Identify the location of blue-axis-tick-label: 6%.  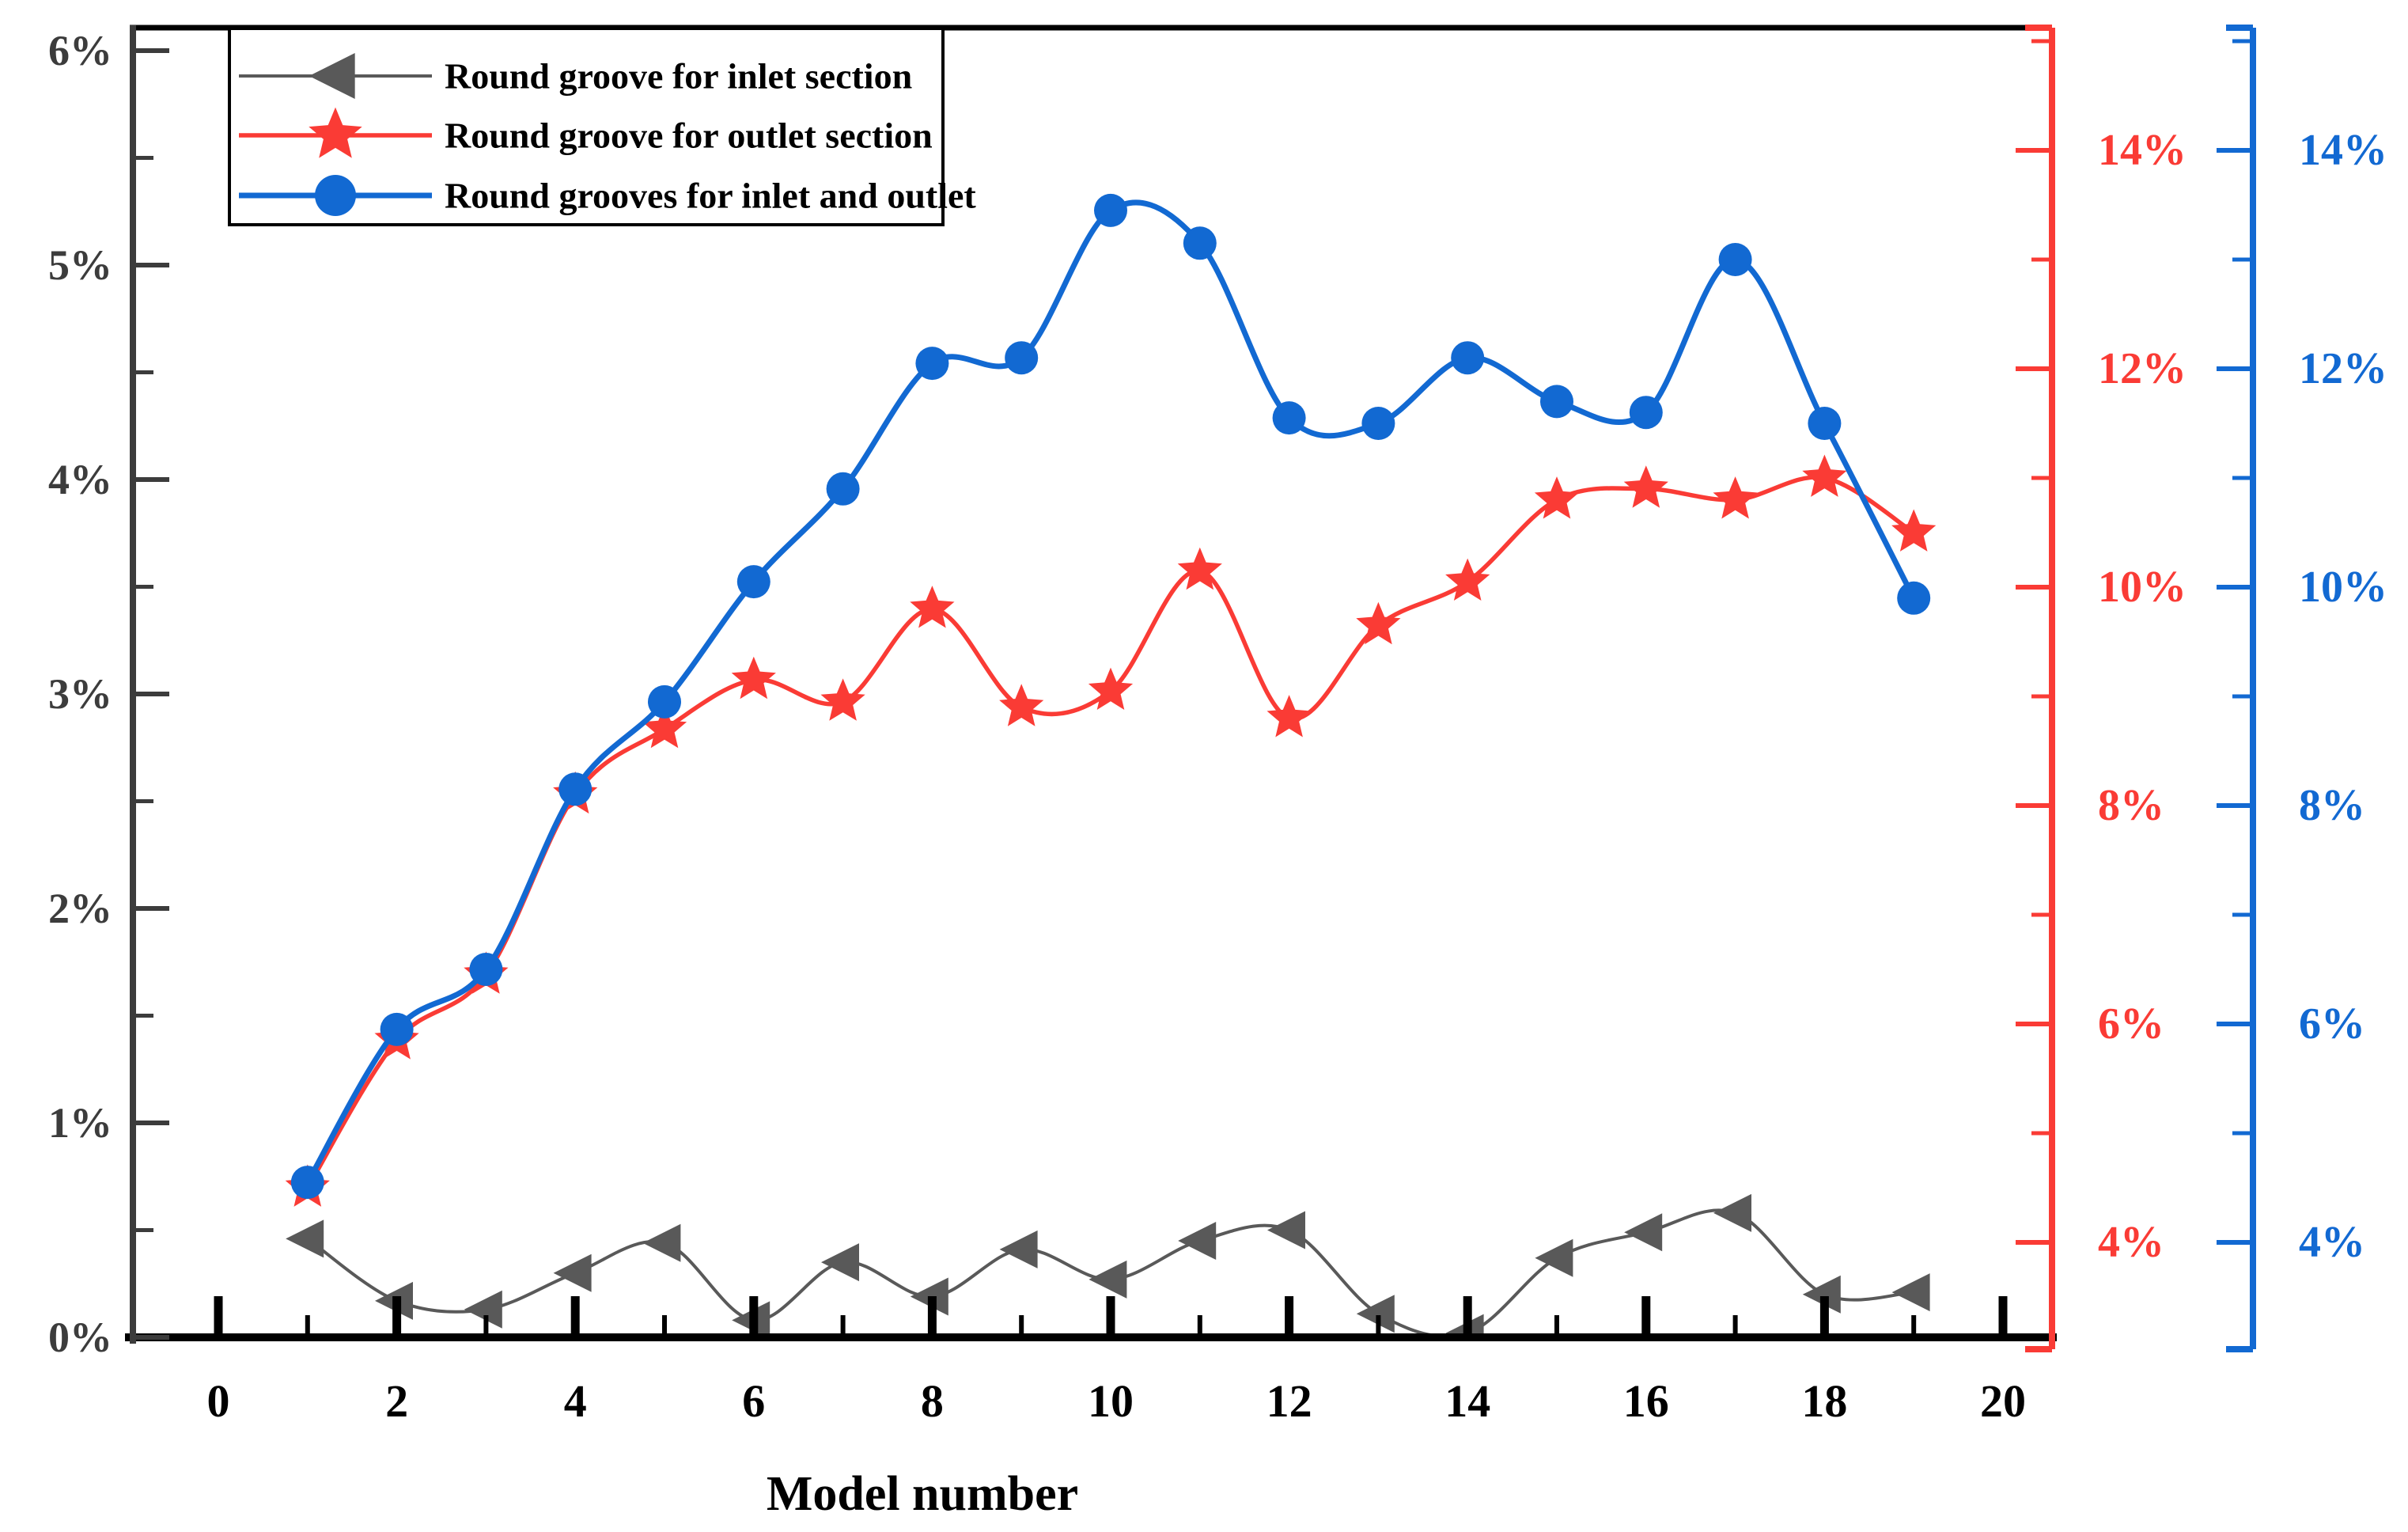
(2332, 1024).